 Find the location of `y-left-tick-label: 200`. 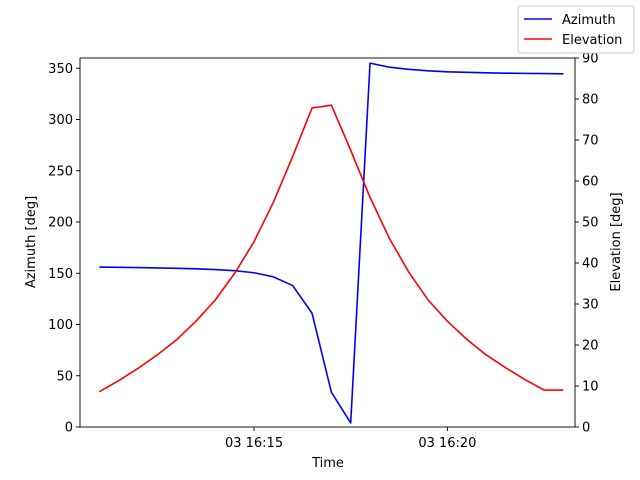

y-left-tick-label: 200 is located at coordinates (60, 223).